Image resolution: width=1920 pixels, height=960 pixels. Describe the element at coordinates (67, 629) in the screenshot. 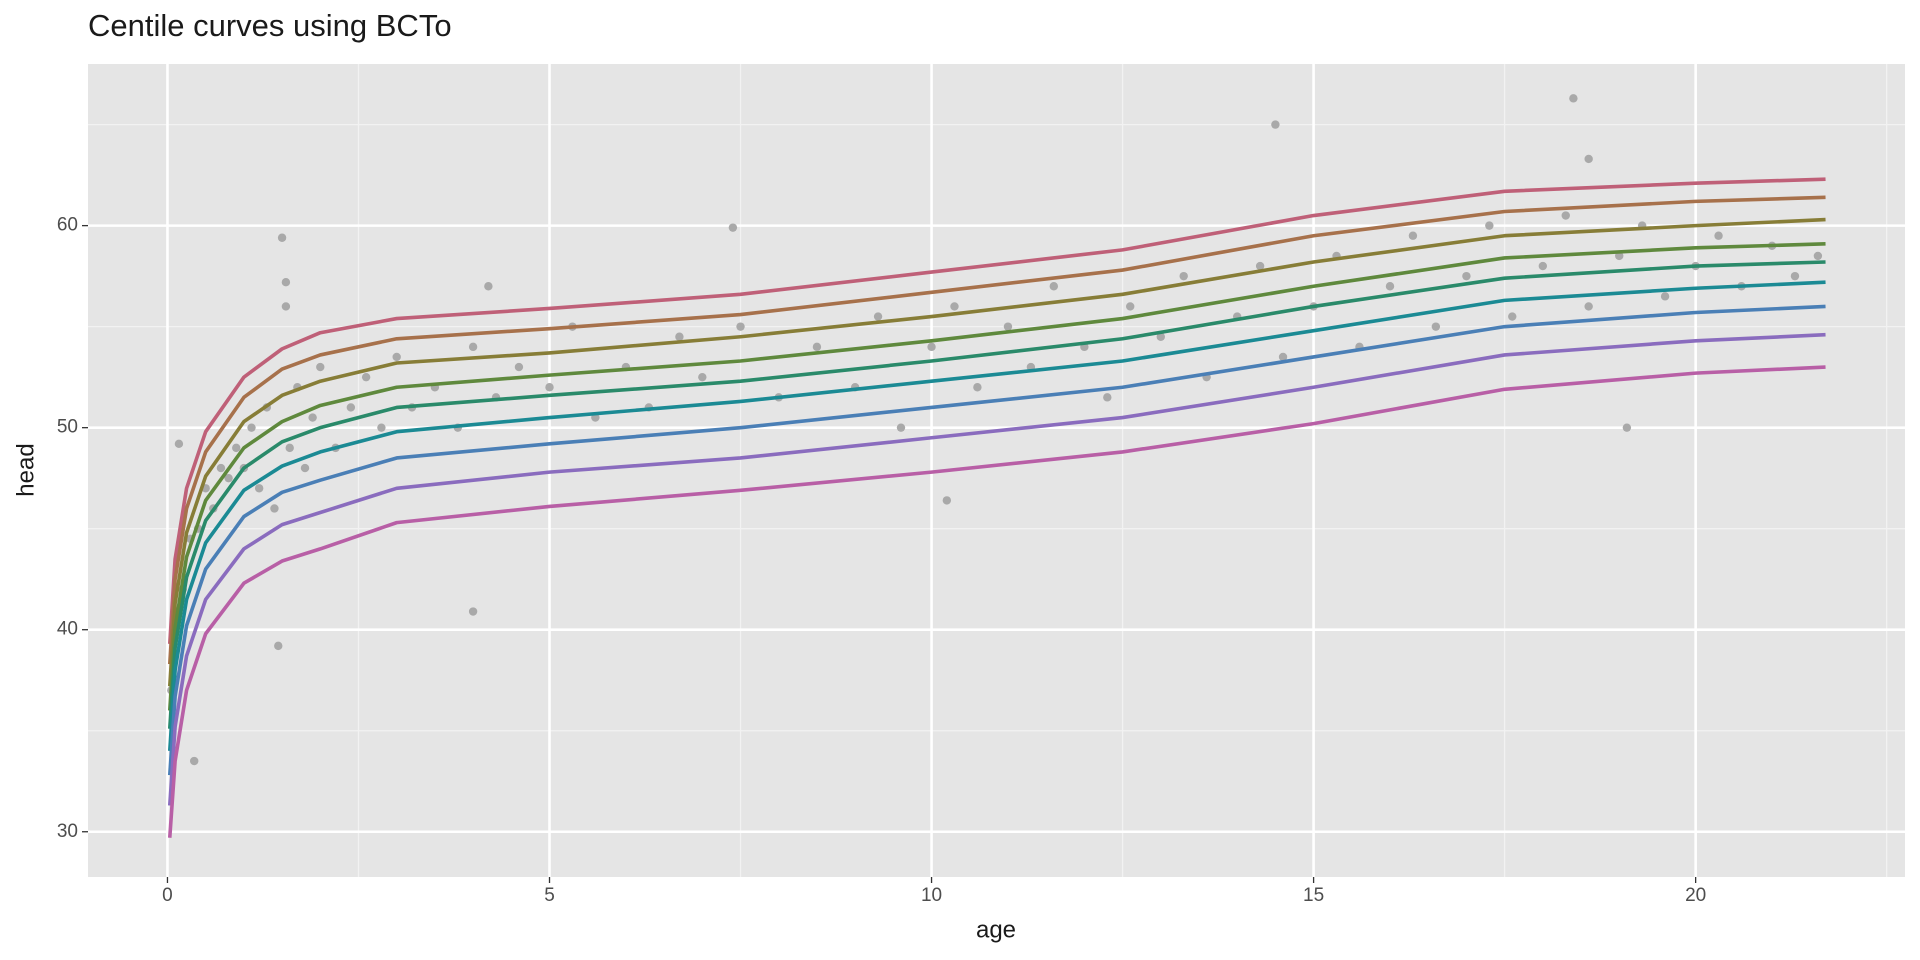

I see `y-tick-label: 40` at that location.